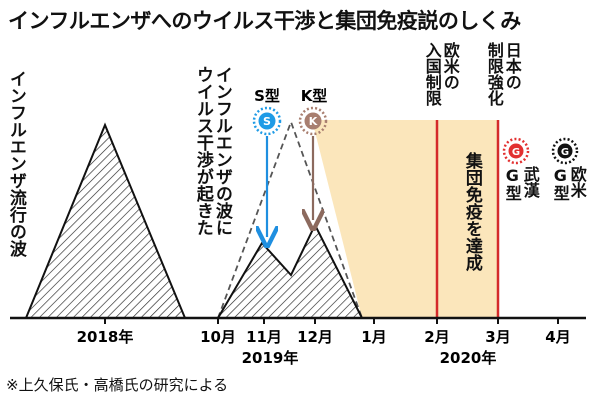 The height and width of the screenshot is (400, 594). I want to click on herd-immunity-label: 集団免疫を達成, so click(471, 211).